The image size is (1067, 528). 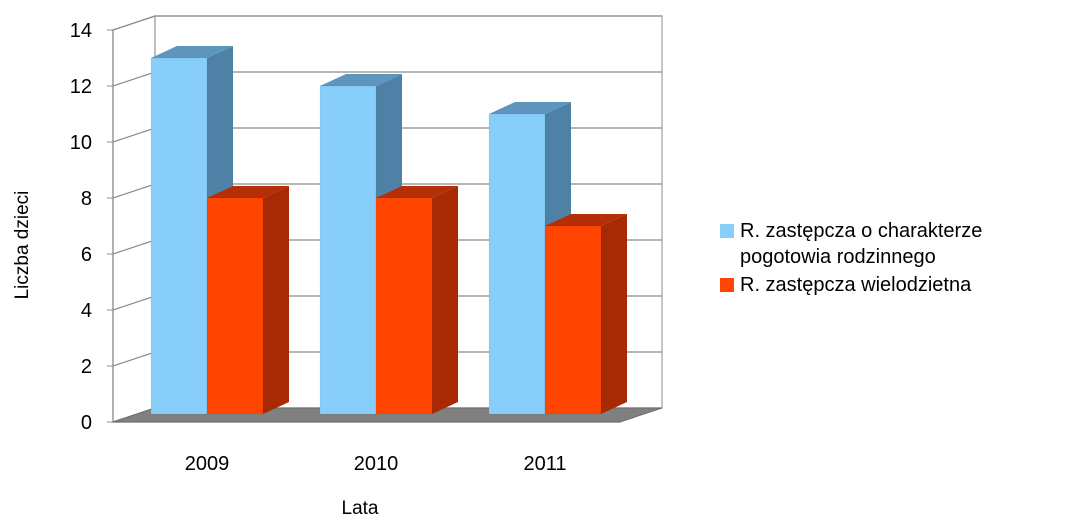 I want to click on x-tick-label-2011: 2011, so click(x=544, y=464).